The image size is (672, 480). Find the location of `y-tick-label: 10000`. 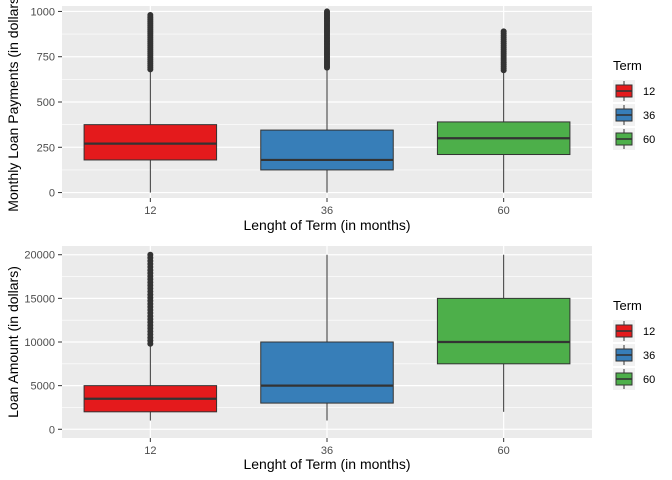

y-tick-label: 10000 is located at coordinates (39, 343).